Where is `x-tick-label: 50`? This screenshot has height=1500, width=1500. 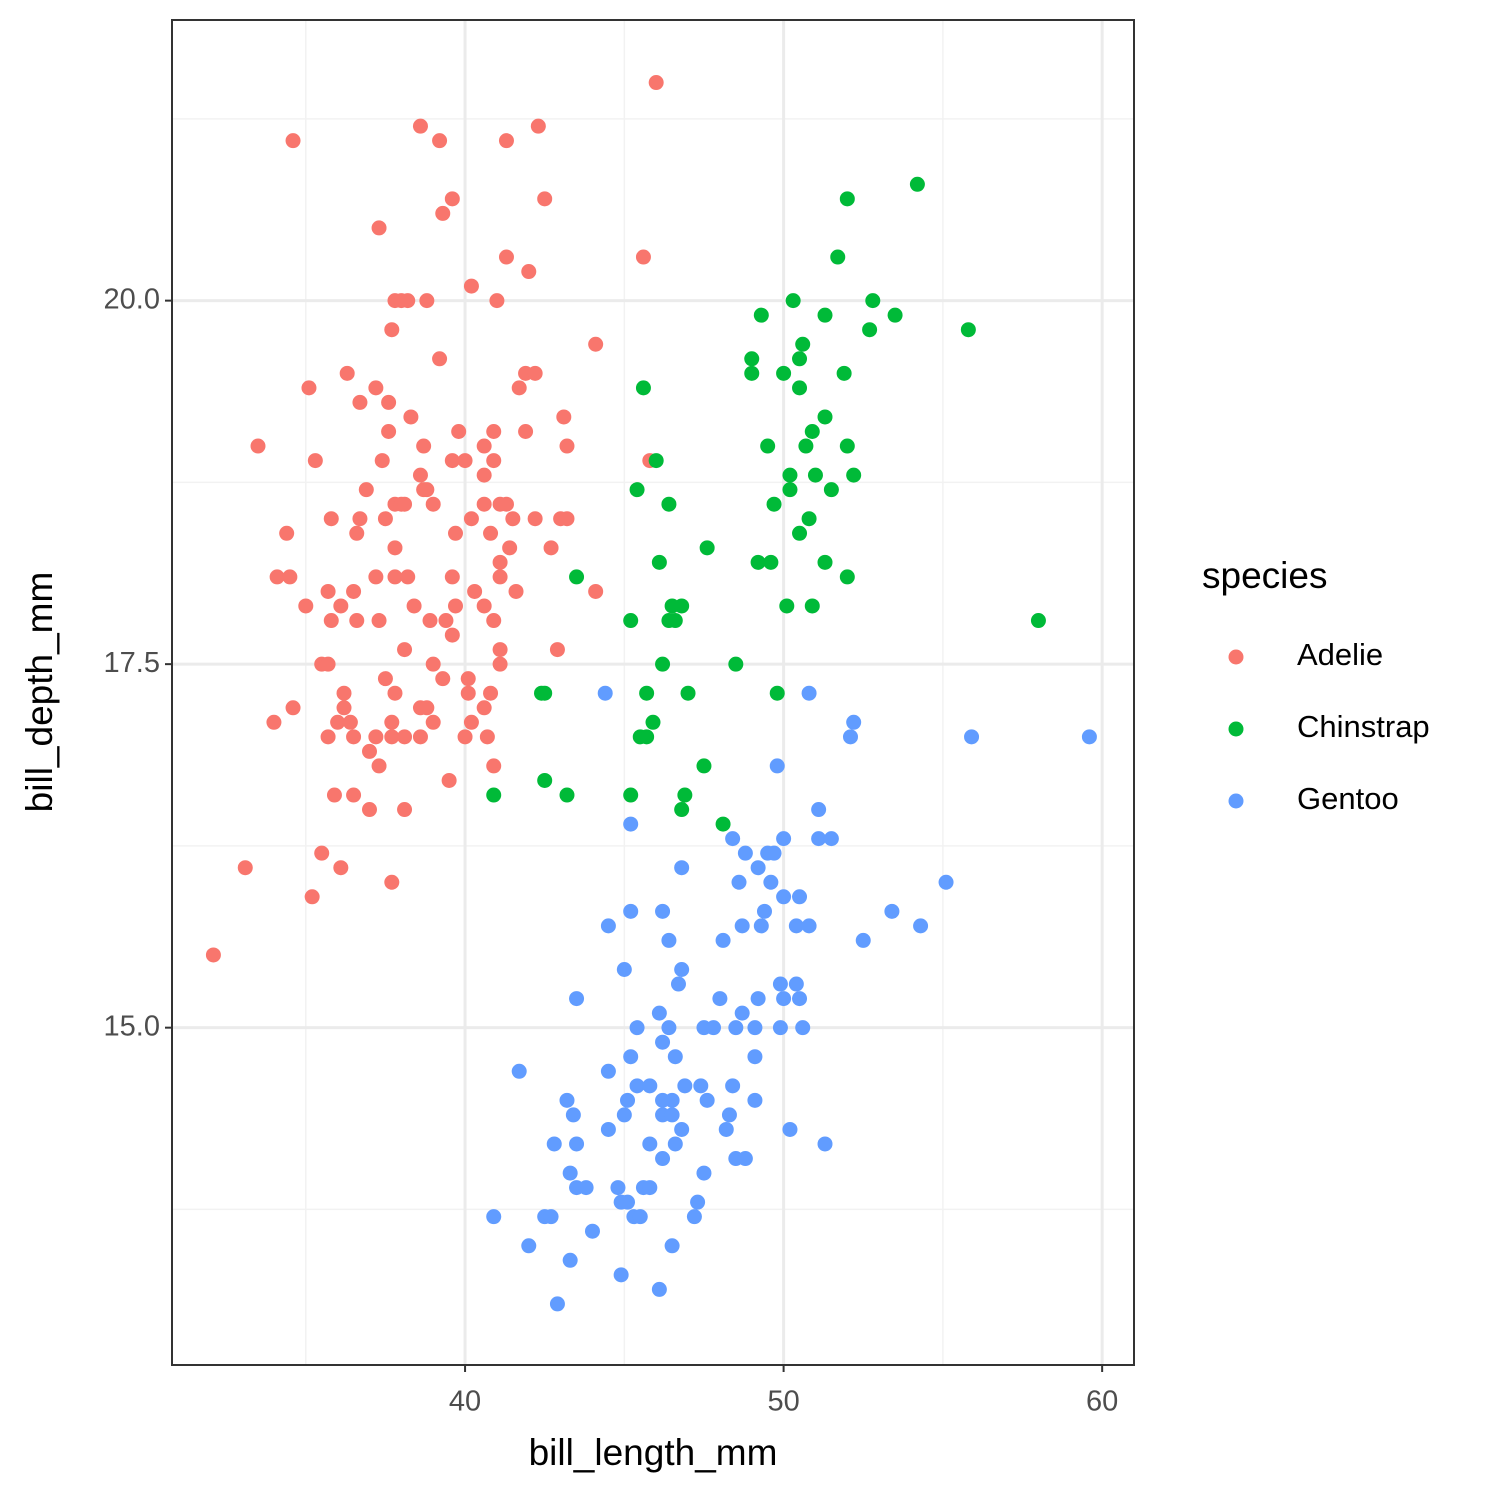 x-tick-label: 50 is located at coordinates (783, 1402).